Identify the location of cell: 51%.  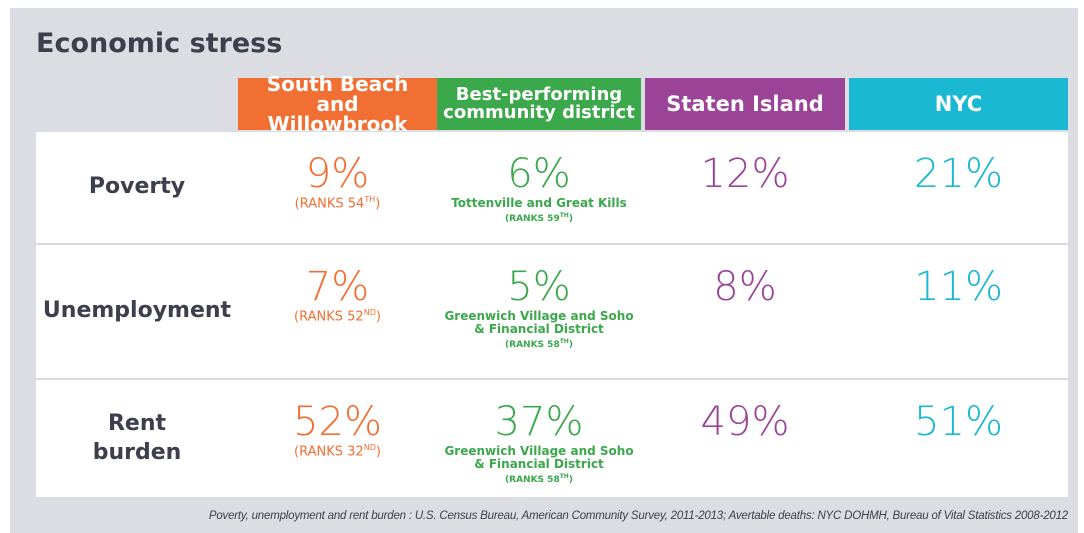
(958, 422).